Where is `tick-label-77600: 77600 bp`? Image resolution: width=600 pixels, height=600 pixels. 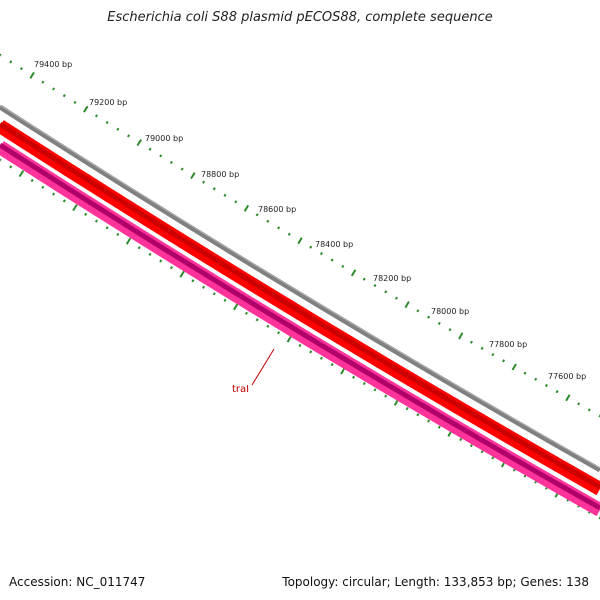 tick-label-77600: 77600 bp is located at coordinates (567, 376).